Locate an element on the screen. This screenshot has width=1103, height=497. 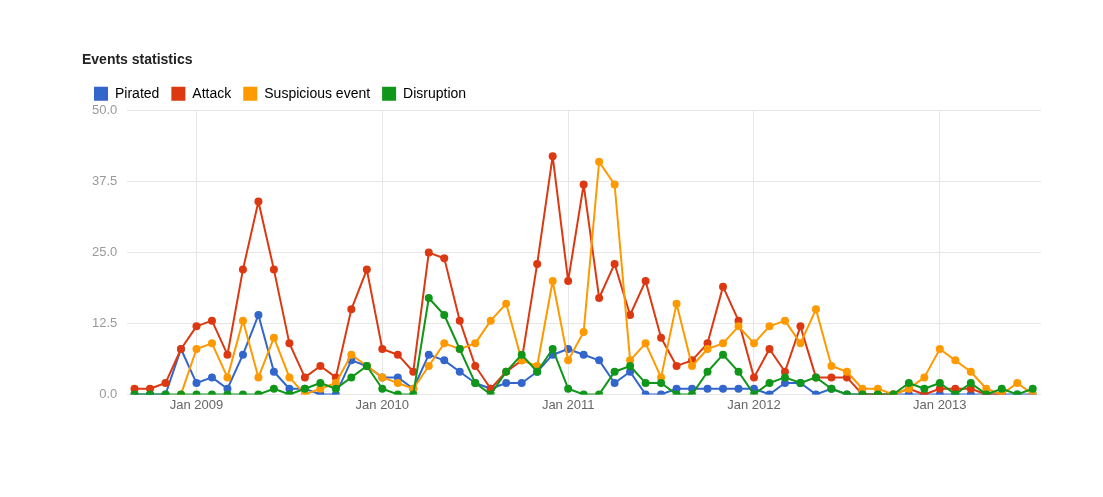
x-tick-label: Jan 2012 is located at coordinates (754, 404).